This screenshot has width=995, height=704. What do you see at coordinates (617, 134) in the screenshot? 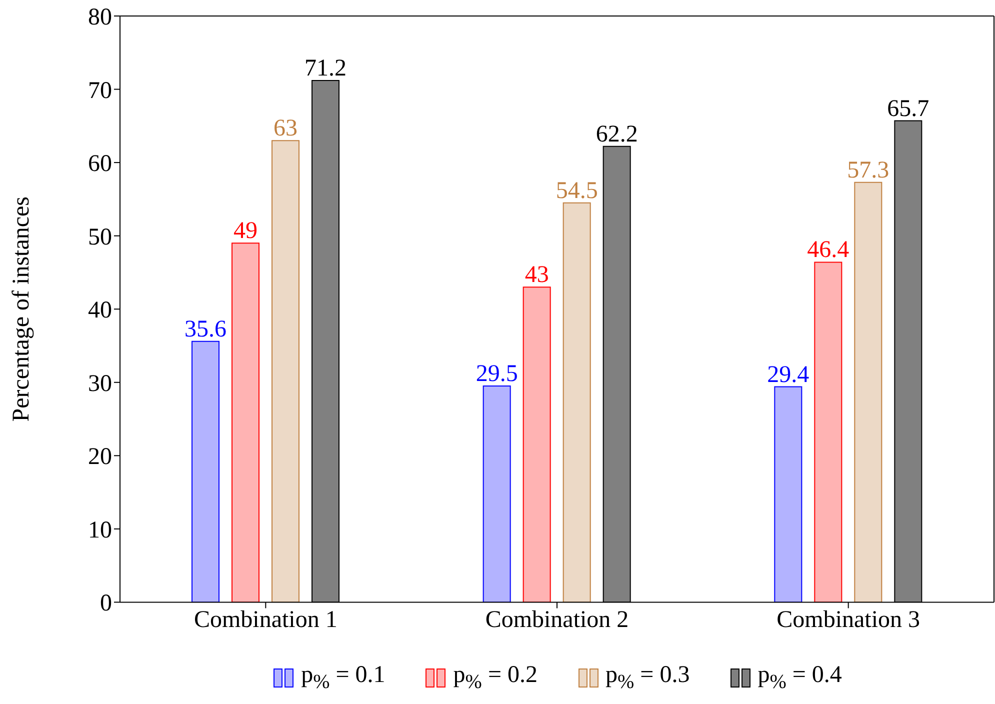
I see `data-label: 62.2` at bounding box center [617, 134].